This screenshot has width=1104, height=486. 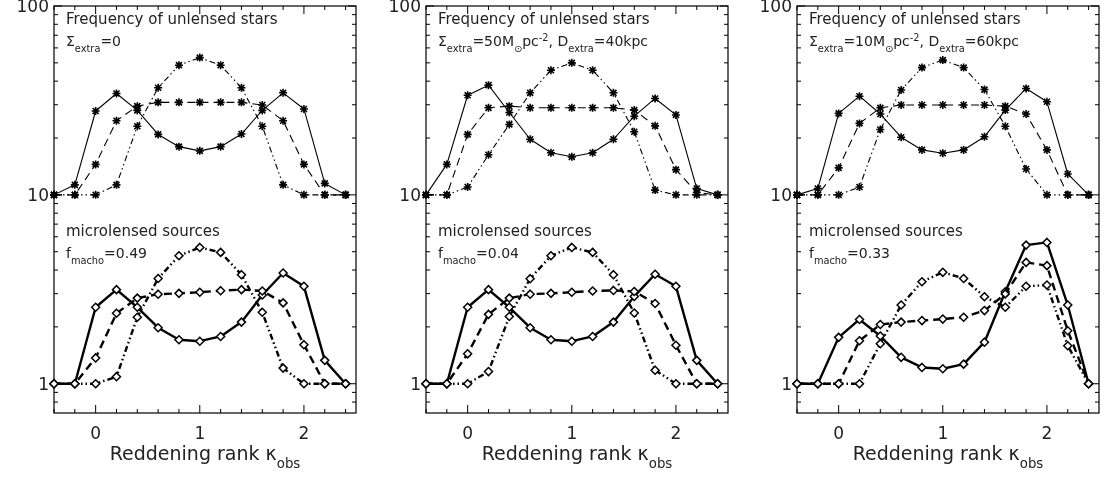 What do you see at coordinates (543, 42) in the screenshot?
I see `text: Σ$_{extra}$=50M$_{⊙}$pc$^{-2}$, D$_{extra}$=40kpc` at bounding box center [543, 42].